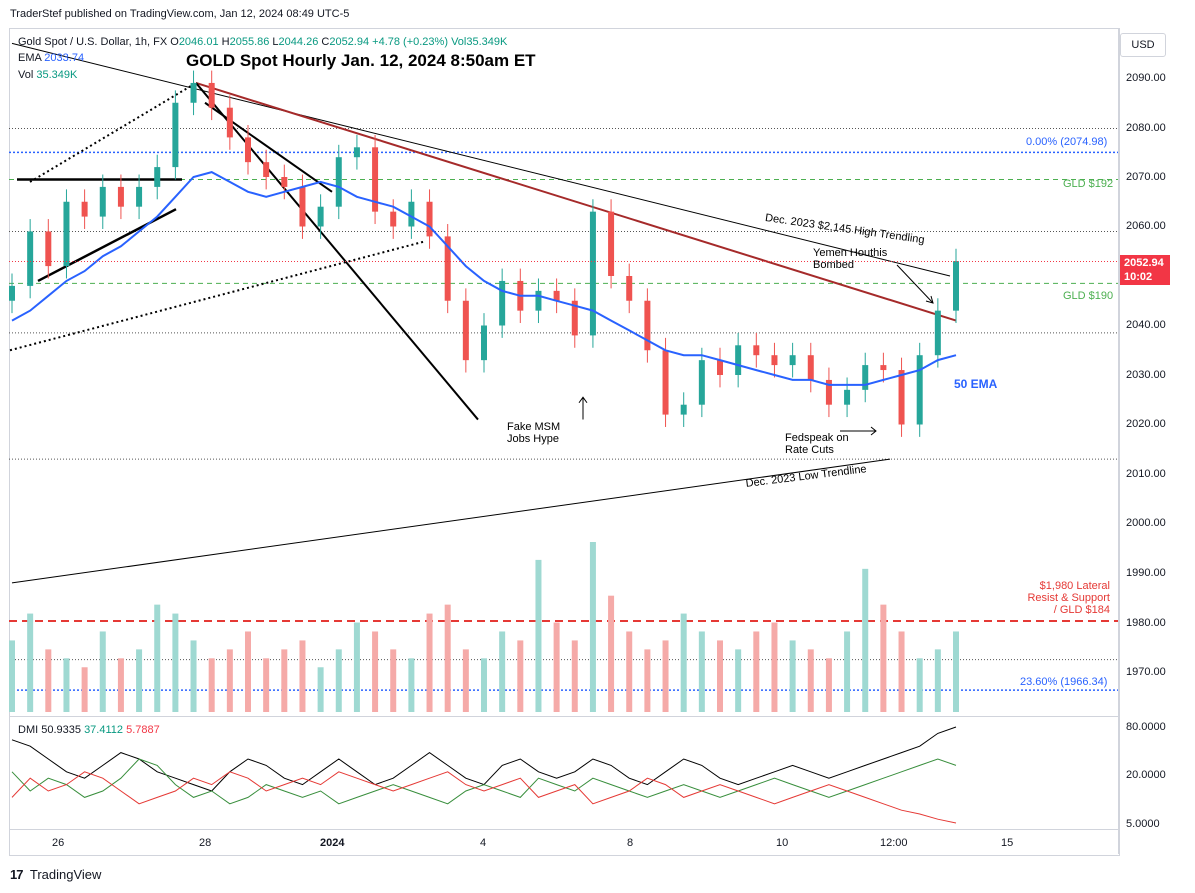 This screenshot has width=1195, height=893. I want to click on x-tick-label: 12:00, so click(894, 843).